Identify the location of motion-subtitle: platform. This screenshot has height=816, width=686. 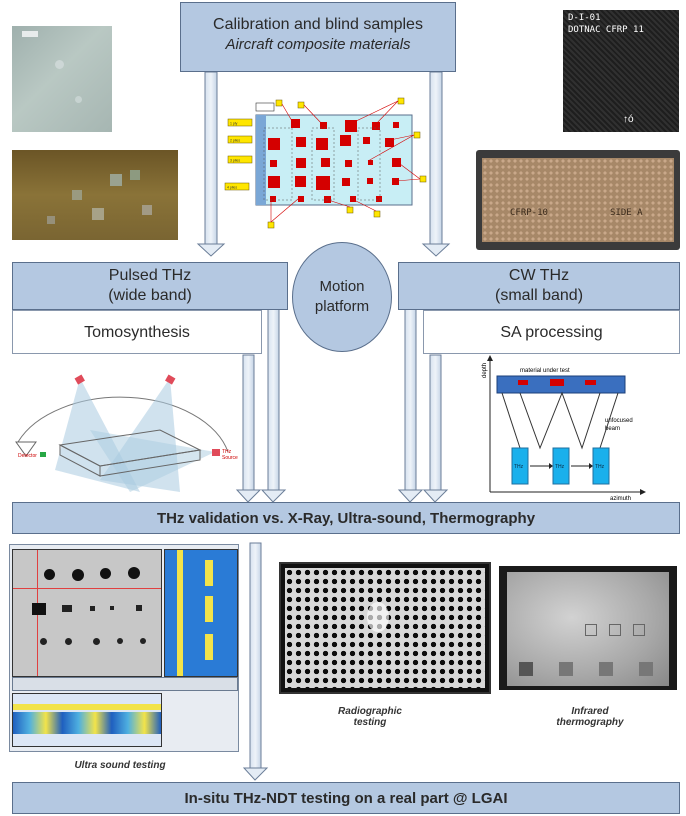
(342, 306).